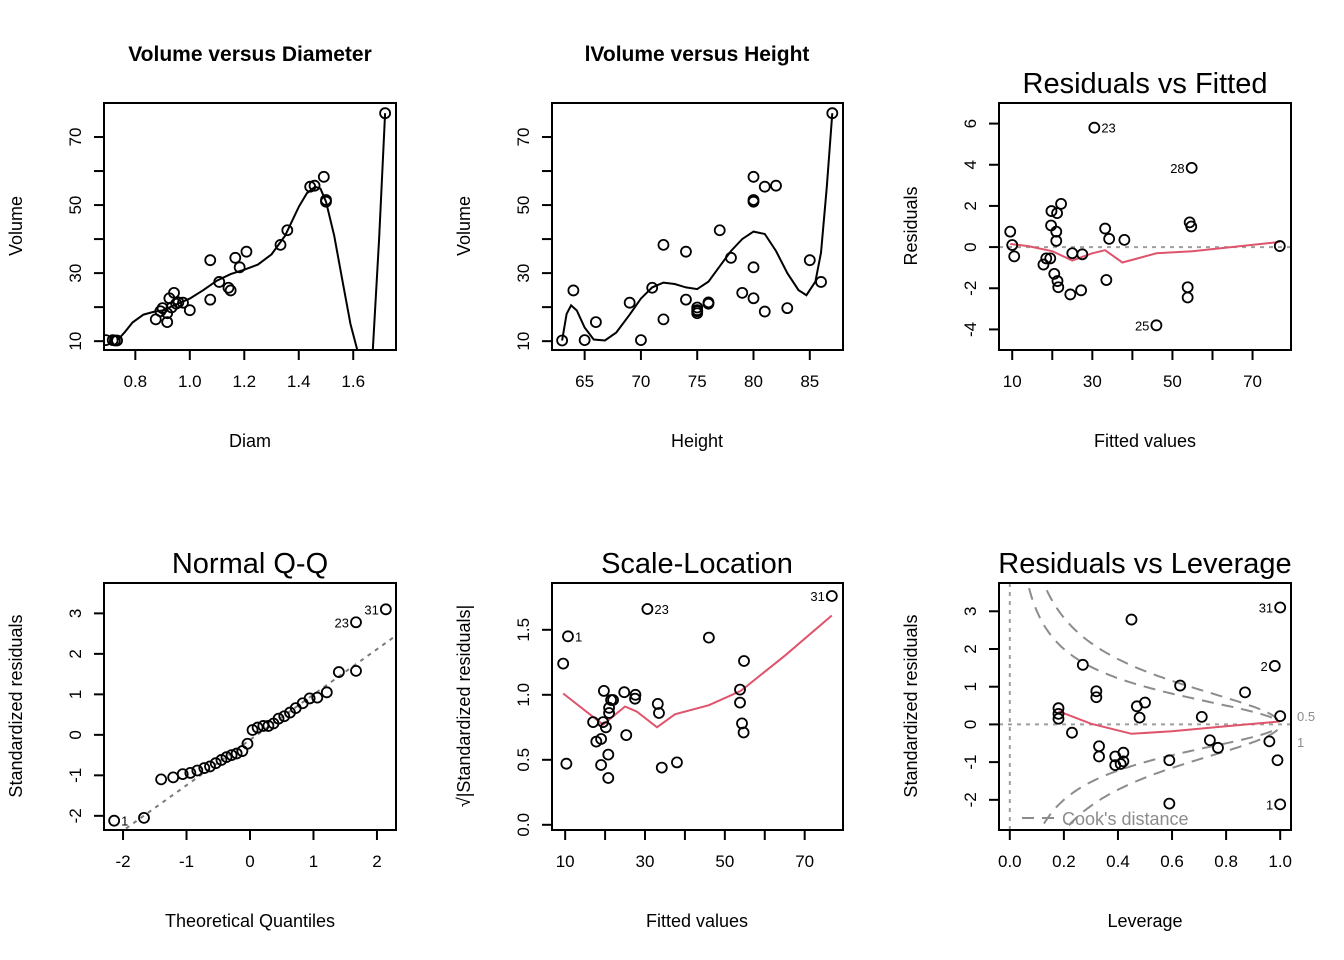 The width and height of the screenshot is (1344, 960). I want to click on y-tick-label: 4, so click(970, 164).